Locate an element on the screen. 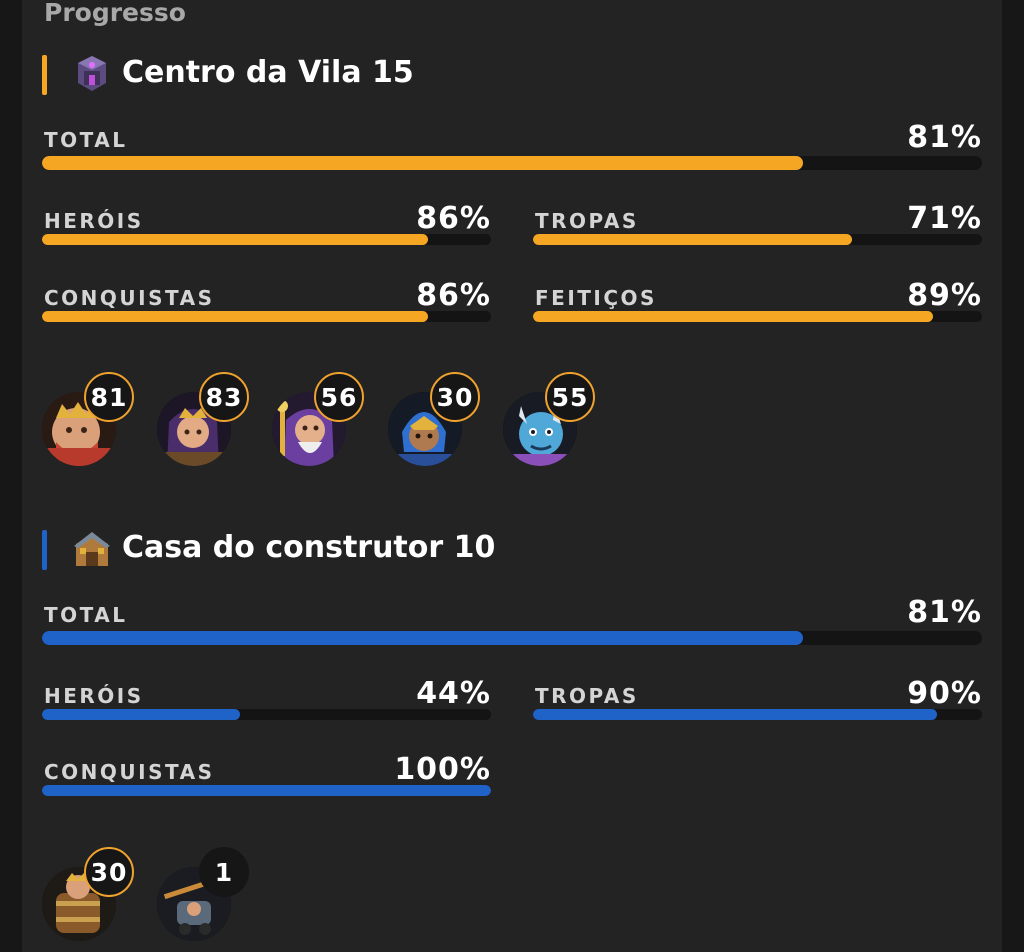 The width and height of the screenshot is (1024, 952). hero-level-badge: 55 is located at coordinates (570, 397).